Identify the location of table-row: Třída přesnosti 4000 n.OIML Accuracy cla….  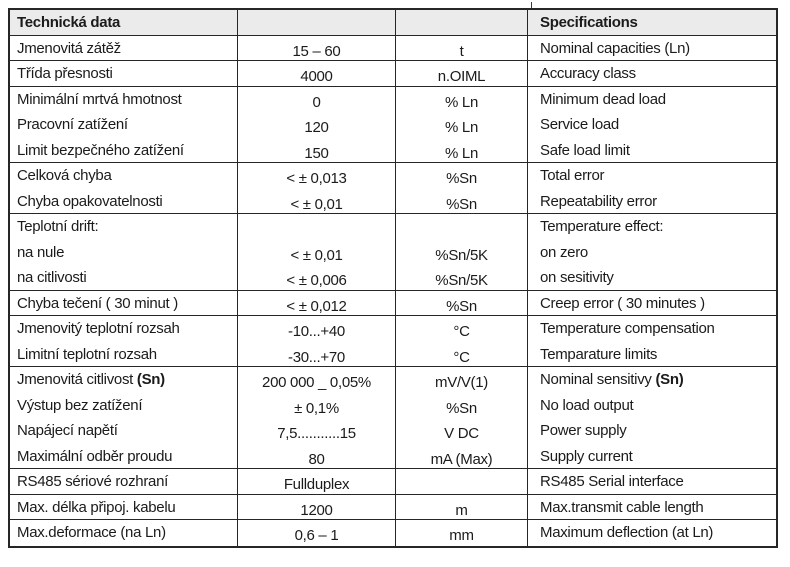
(393, 74).